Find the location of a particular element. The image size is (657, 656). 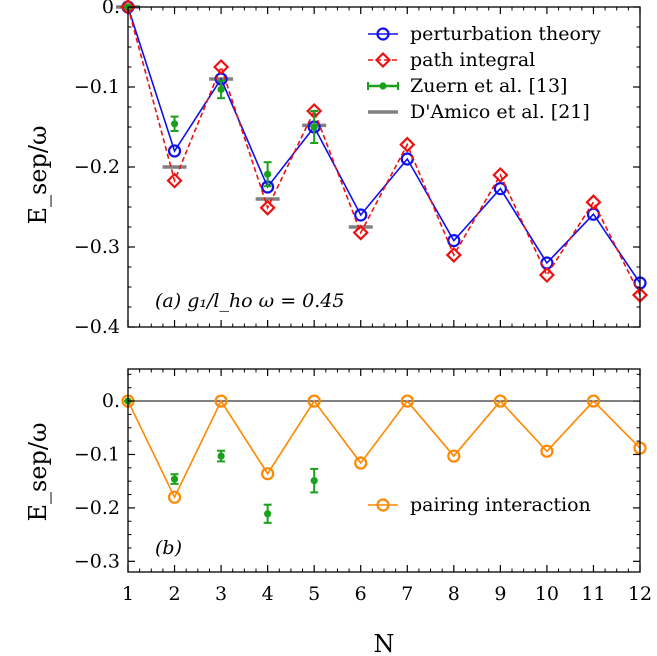

panel-a-series-2-point-1-dot is located at coordinates (174, 124).